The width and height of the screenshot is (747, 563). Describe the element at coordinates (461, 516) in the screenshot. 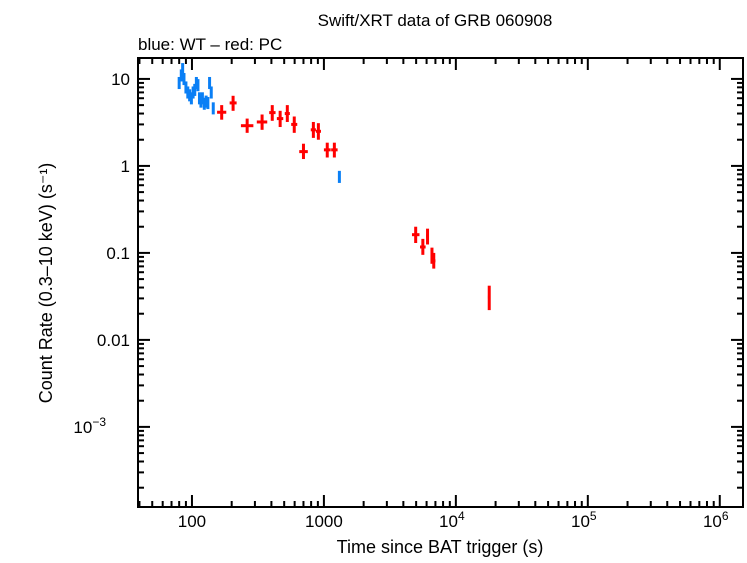

I see `x-tick-exponent: 4` at that location.